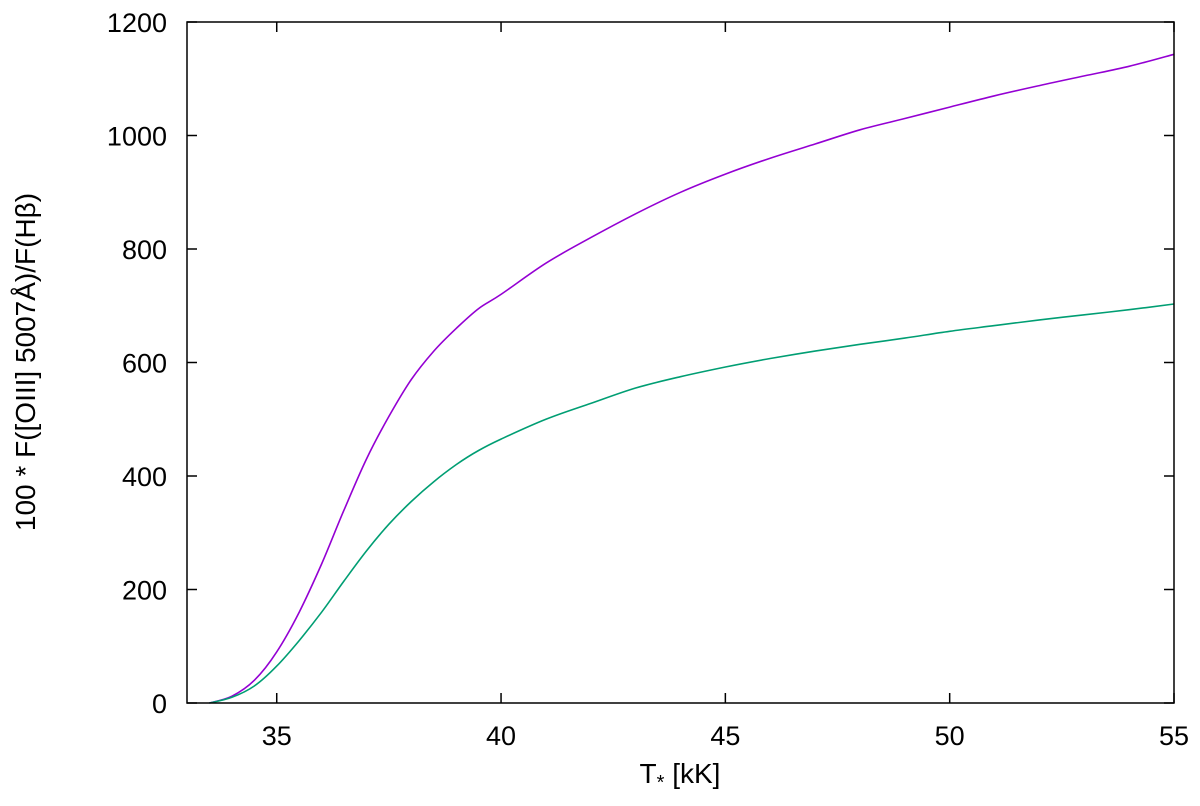  I want to click on y-axis-label: 100 * F([OIII] 5007Å)/F(Hβ), so click(25, 362).